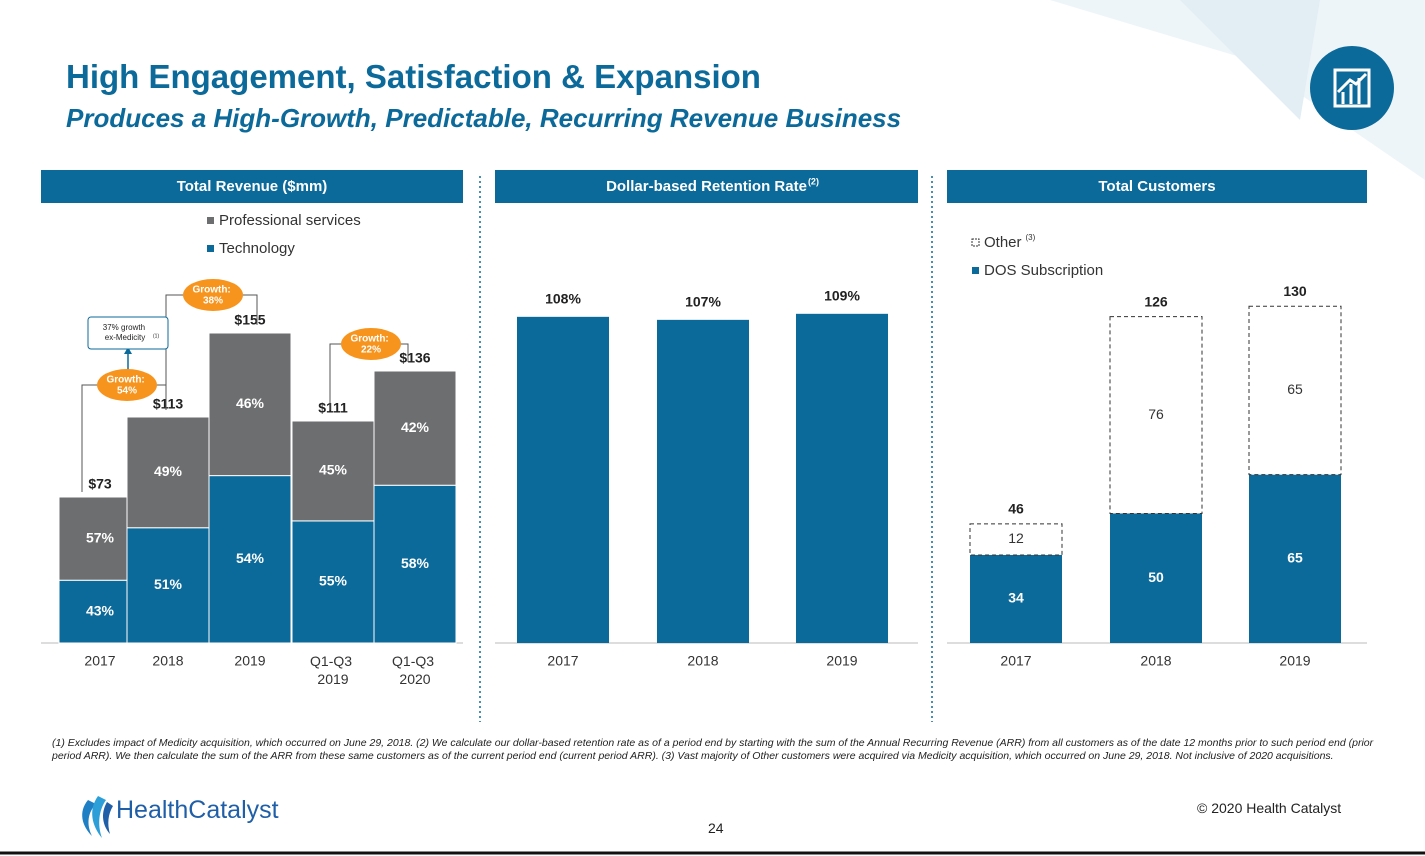 The width and height of the screenshot is (1425, 856). Describe the element at coordinates (1295, 291) in the screenshot. I see `total-label: 130` at that location.